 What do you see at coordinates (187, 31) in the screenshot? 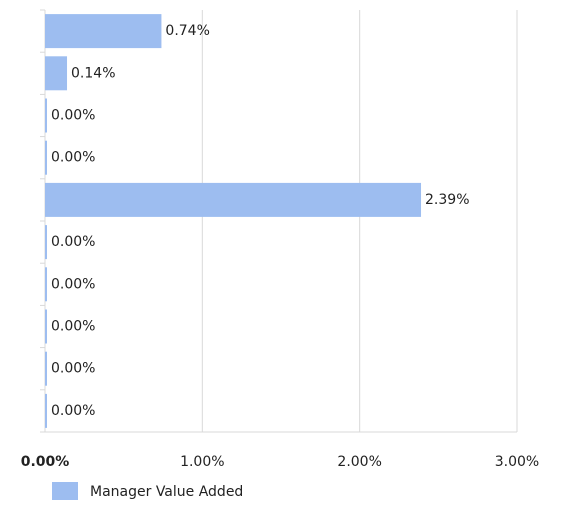
I see `value-label: 0.74%` at bounding box center [187, 31].